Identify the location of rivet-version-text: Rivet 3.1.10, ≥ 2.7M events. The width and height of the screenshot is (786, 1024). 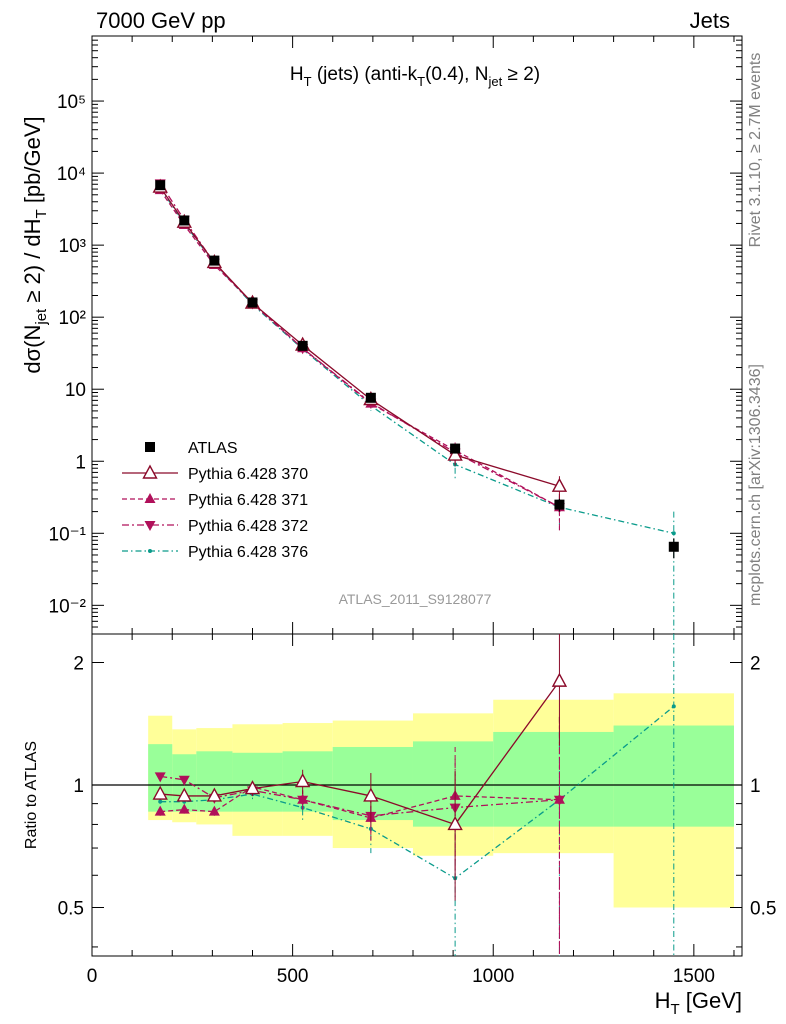
(755, 150).